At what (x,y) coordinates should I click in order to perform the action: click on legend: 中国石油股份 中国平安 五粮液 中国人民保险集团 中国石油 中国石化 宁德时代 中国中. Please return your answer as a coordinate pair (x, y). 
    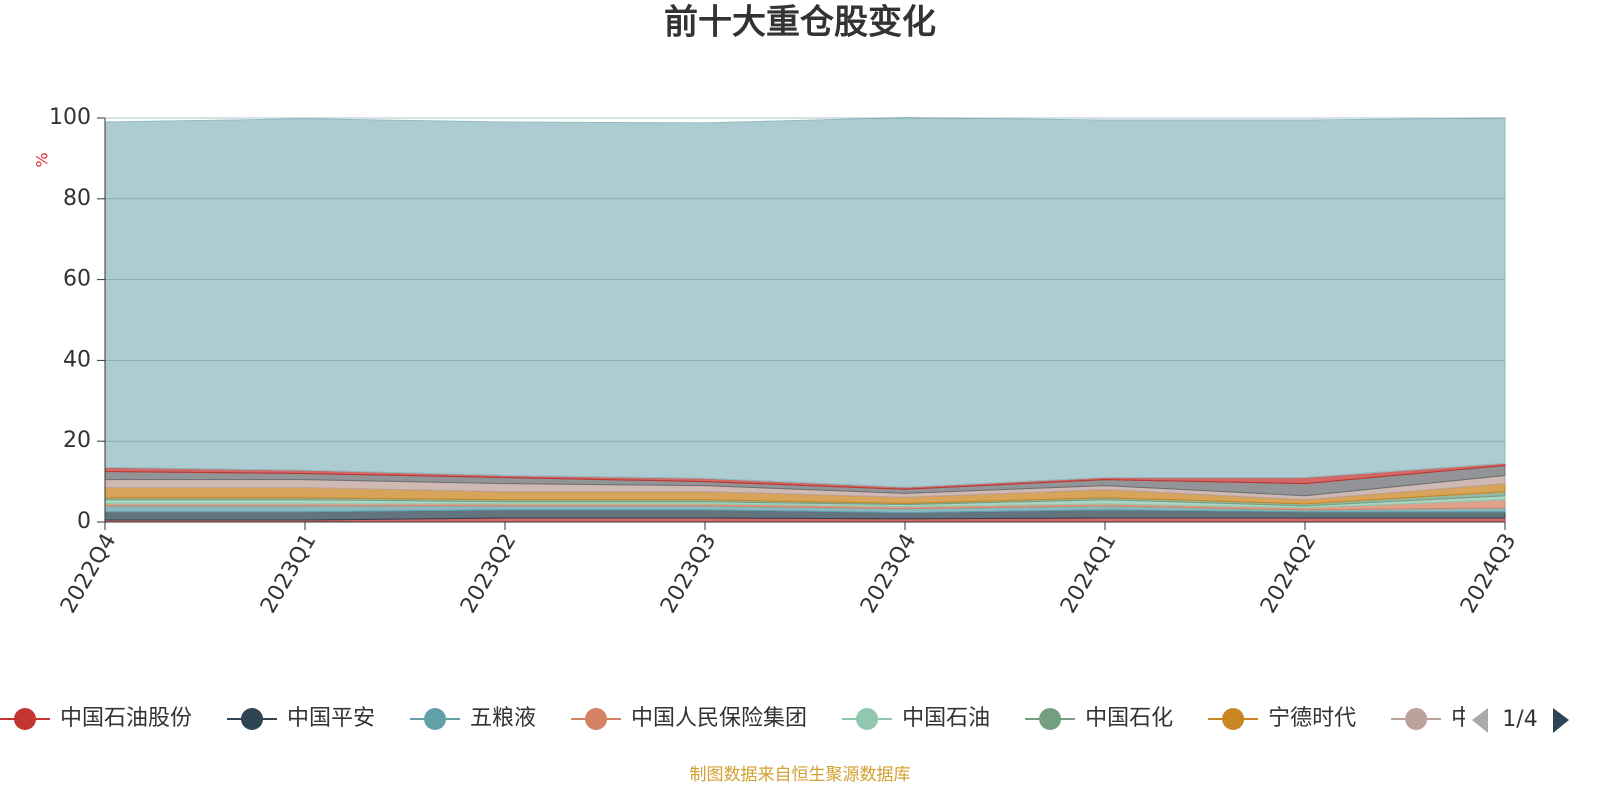
    Looking at the image, I should click on (758, 718).